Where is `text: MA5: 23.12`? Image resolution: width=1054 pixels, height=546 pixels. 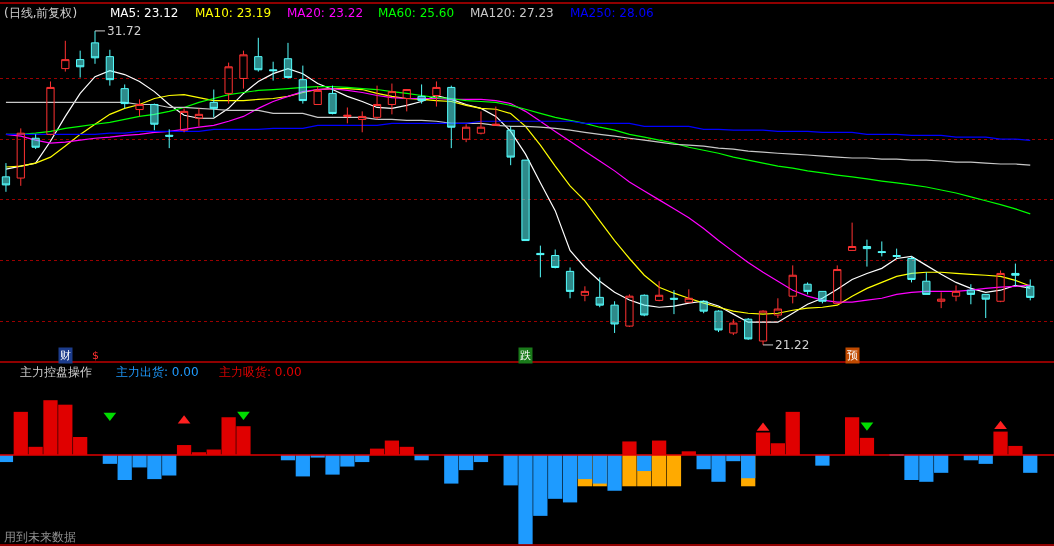
text: MA5: 23.12 is located at coordinates (144, 13).